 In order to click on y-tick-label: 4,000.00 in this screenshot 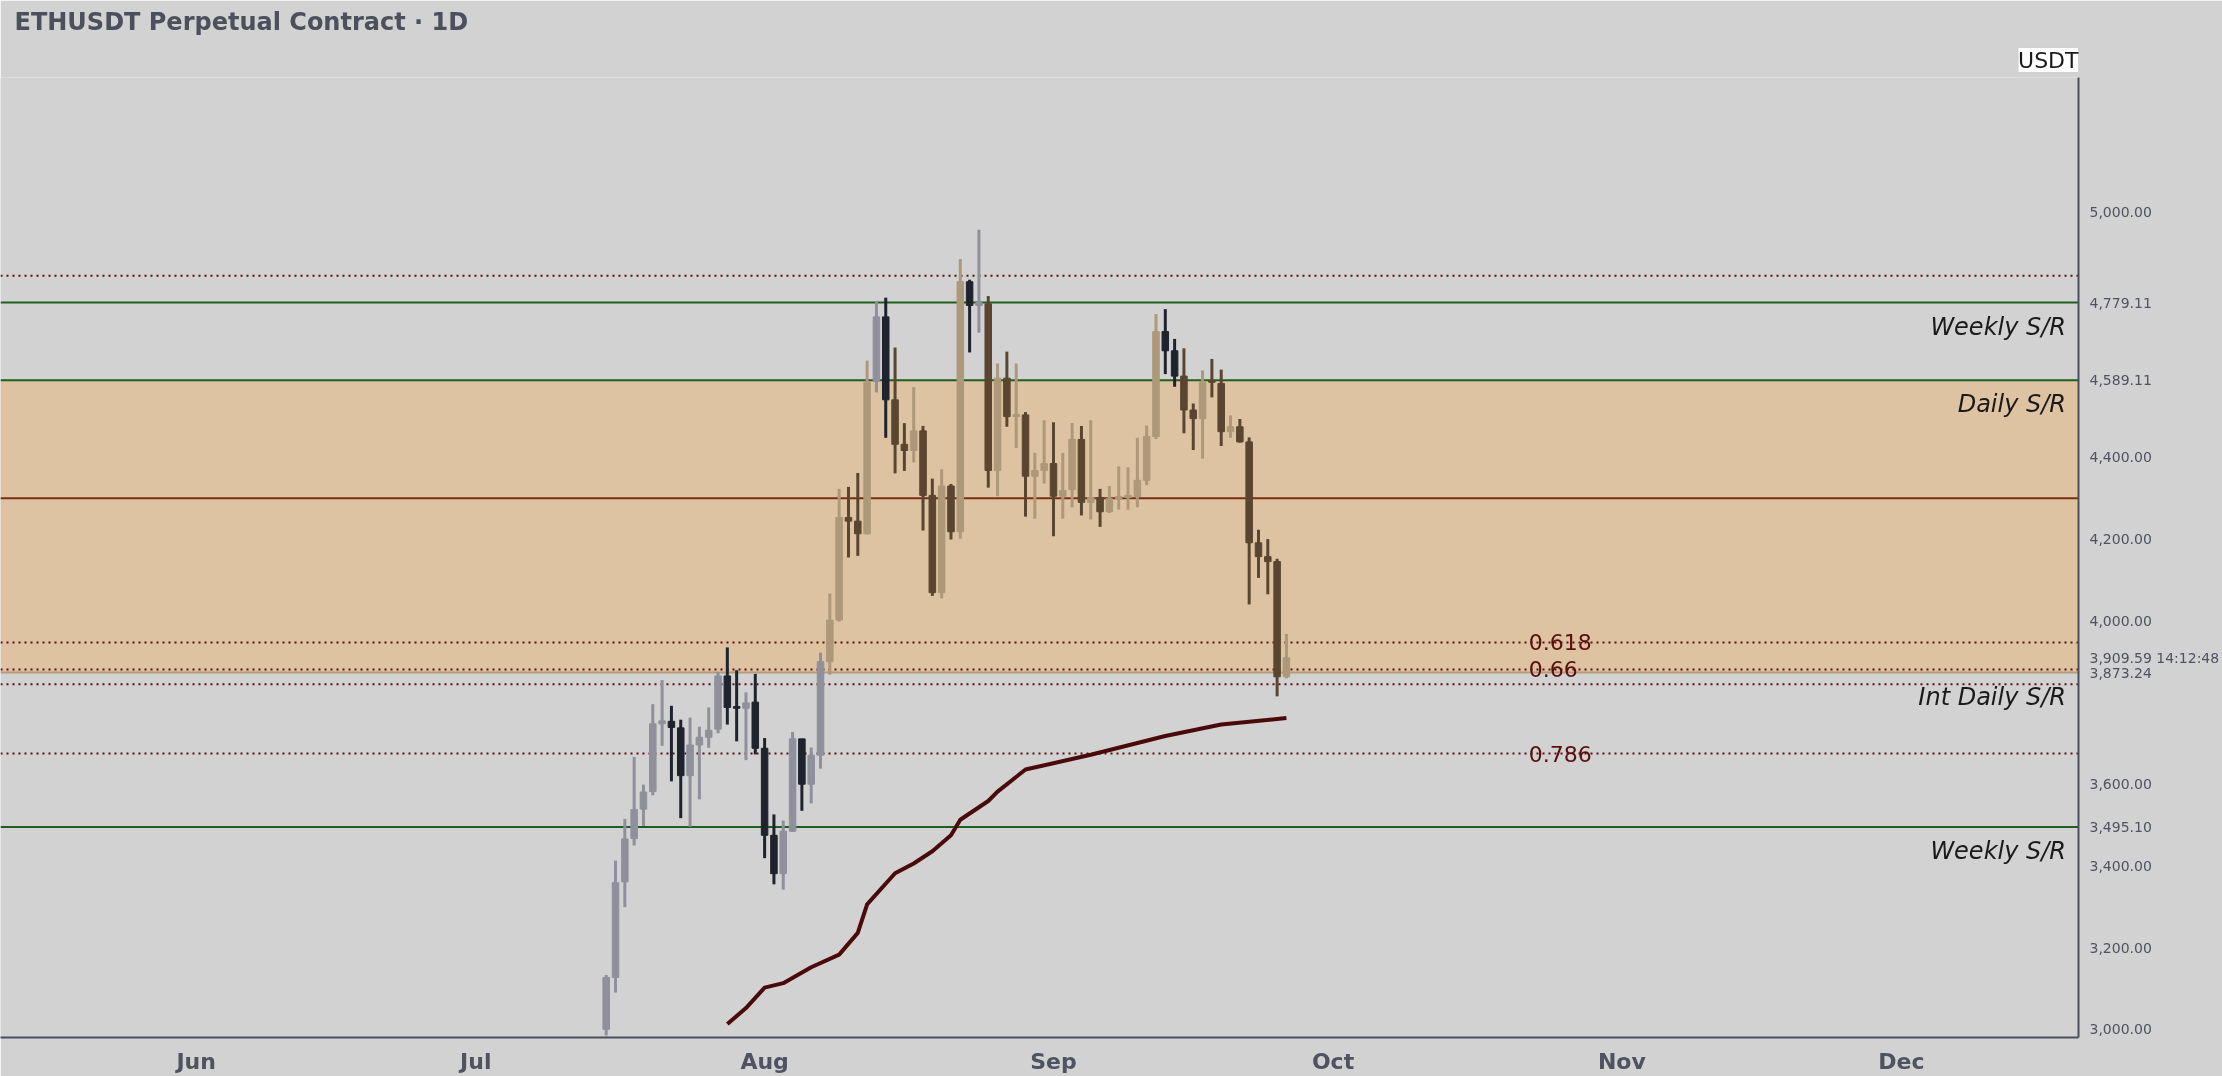, I will do `click(2120, 620)`.